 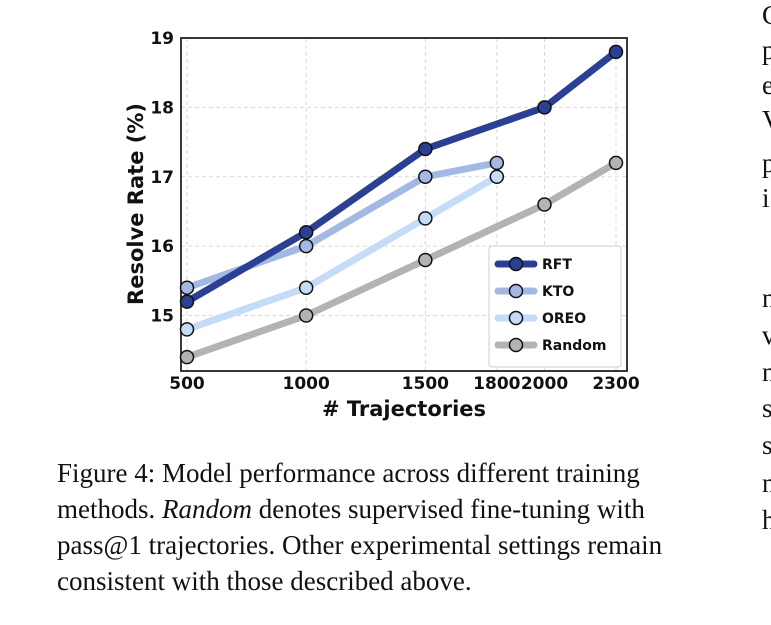 I want to click on adjacent-column-fragment: i, so click(x=766, y=198).